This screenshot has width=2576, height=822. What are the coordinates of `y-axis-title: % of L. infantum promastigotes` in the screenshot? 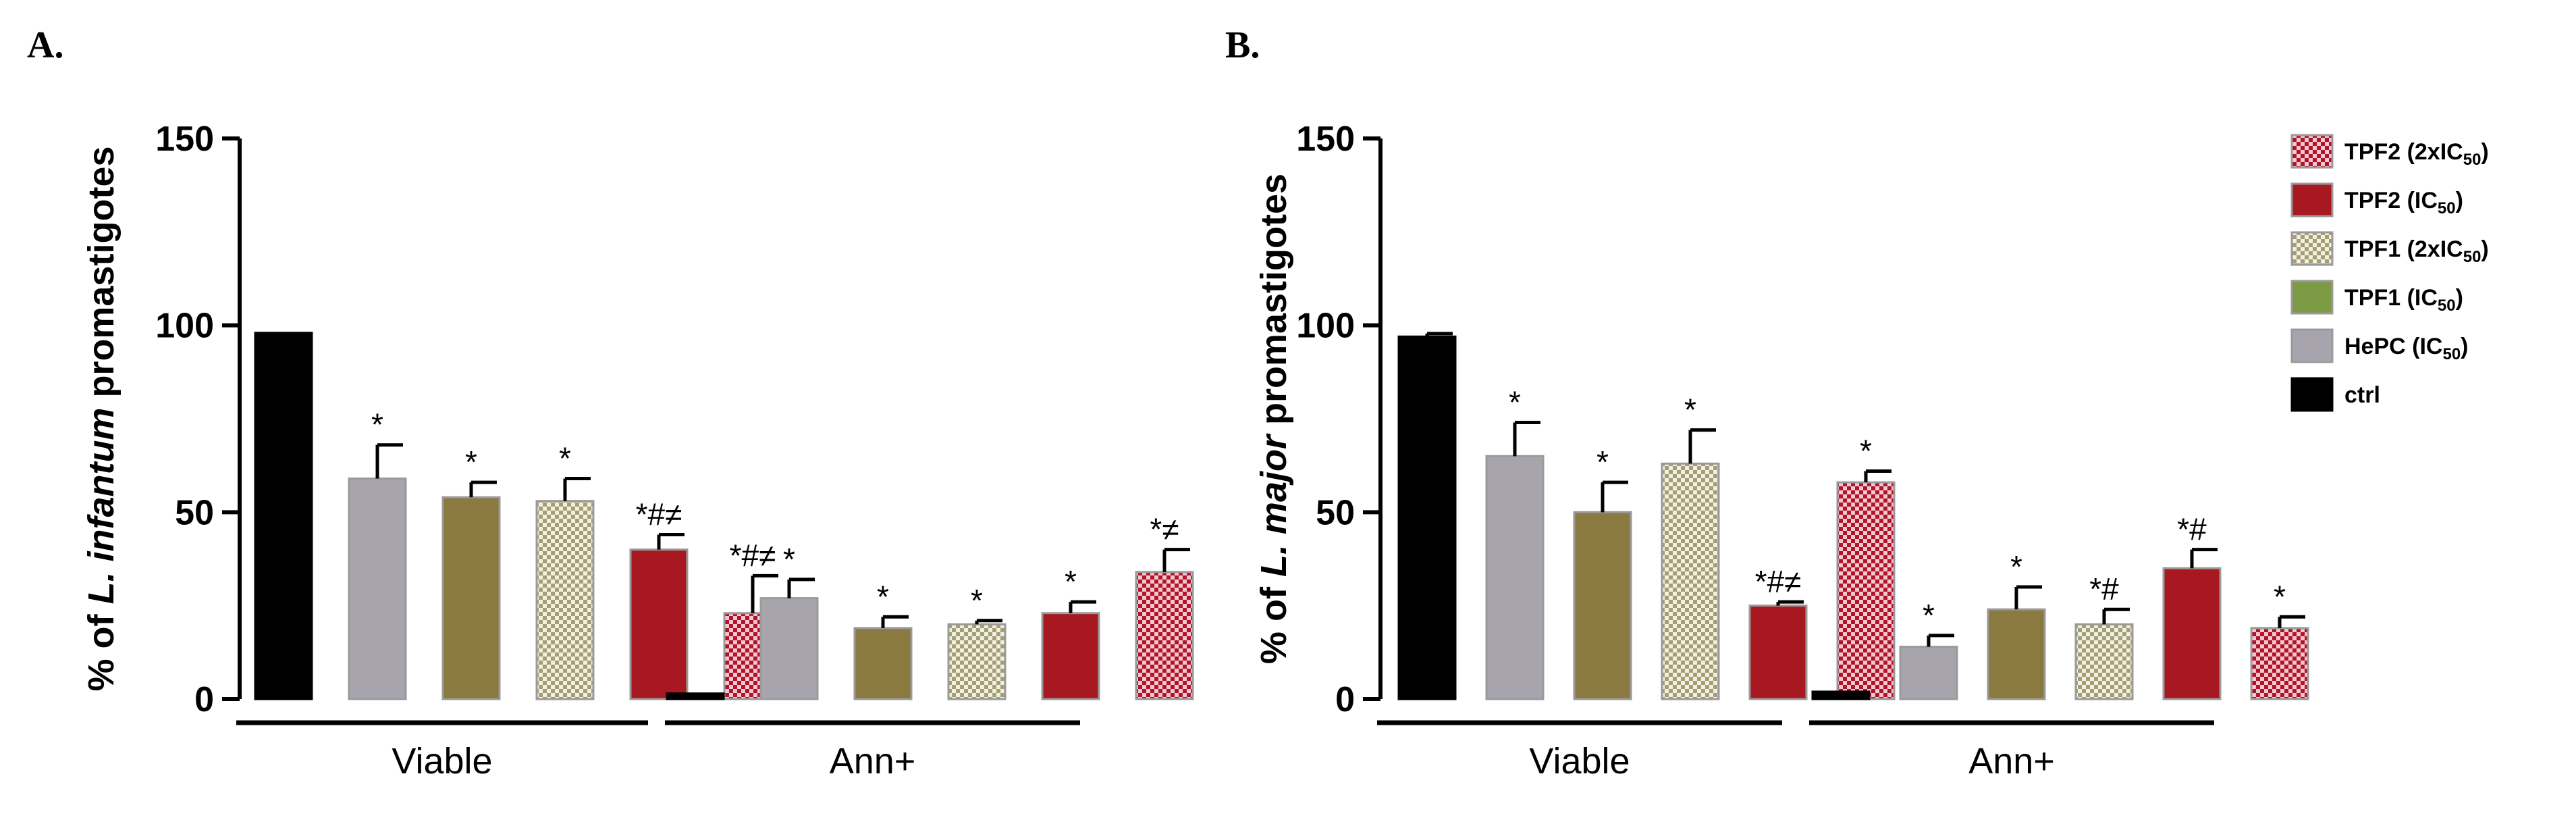 It's located at (101, 418).